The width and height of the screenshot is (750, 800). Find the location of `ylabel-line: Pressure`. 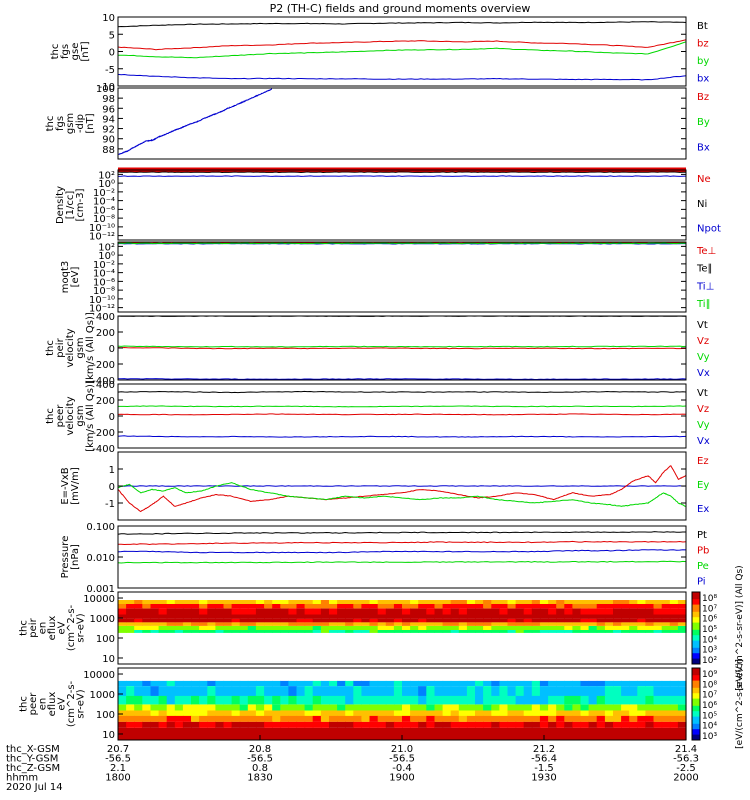

ylabel-line: Pressure is located at coordinates (65, 557).